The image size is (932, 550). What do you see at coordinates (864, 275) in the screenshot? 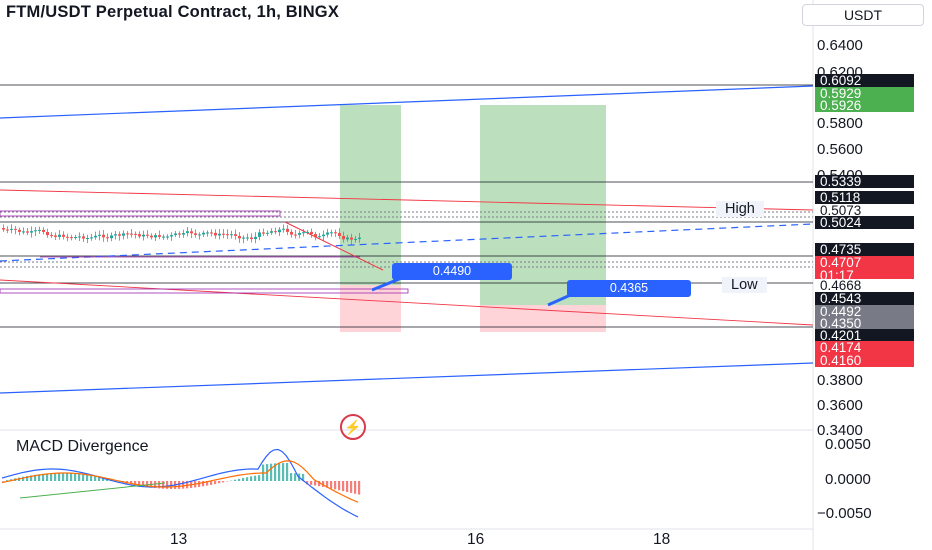
I see `price-tag-countdown: 01:17` at bounding box center [864, 275].